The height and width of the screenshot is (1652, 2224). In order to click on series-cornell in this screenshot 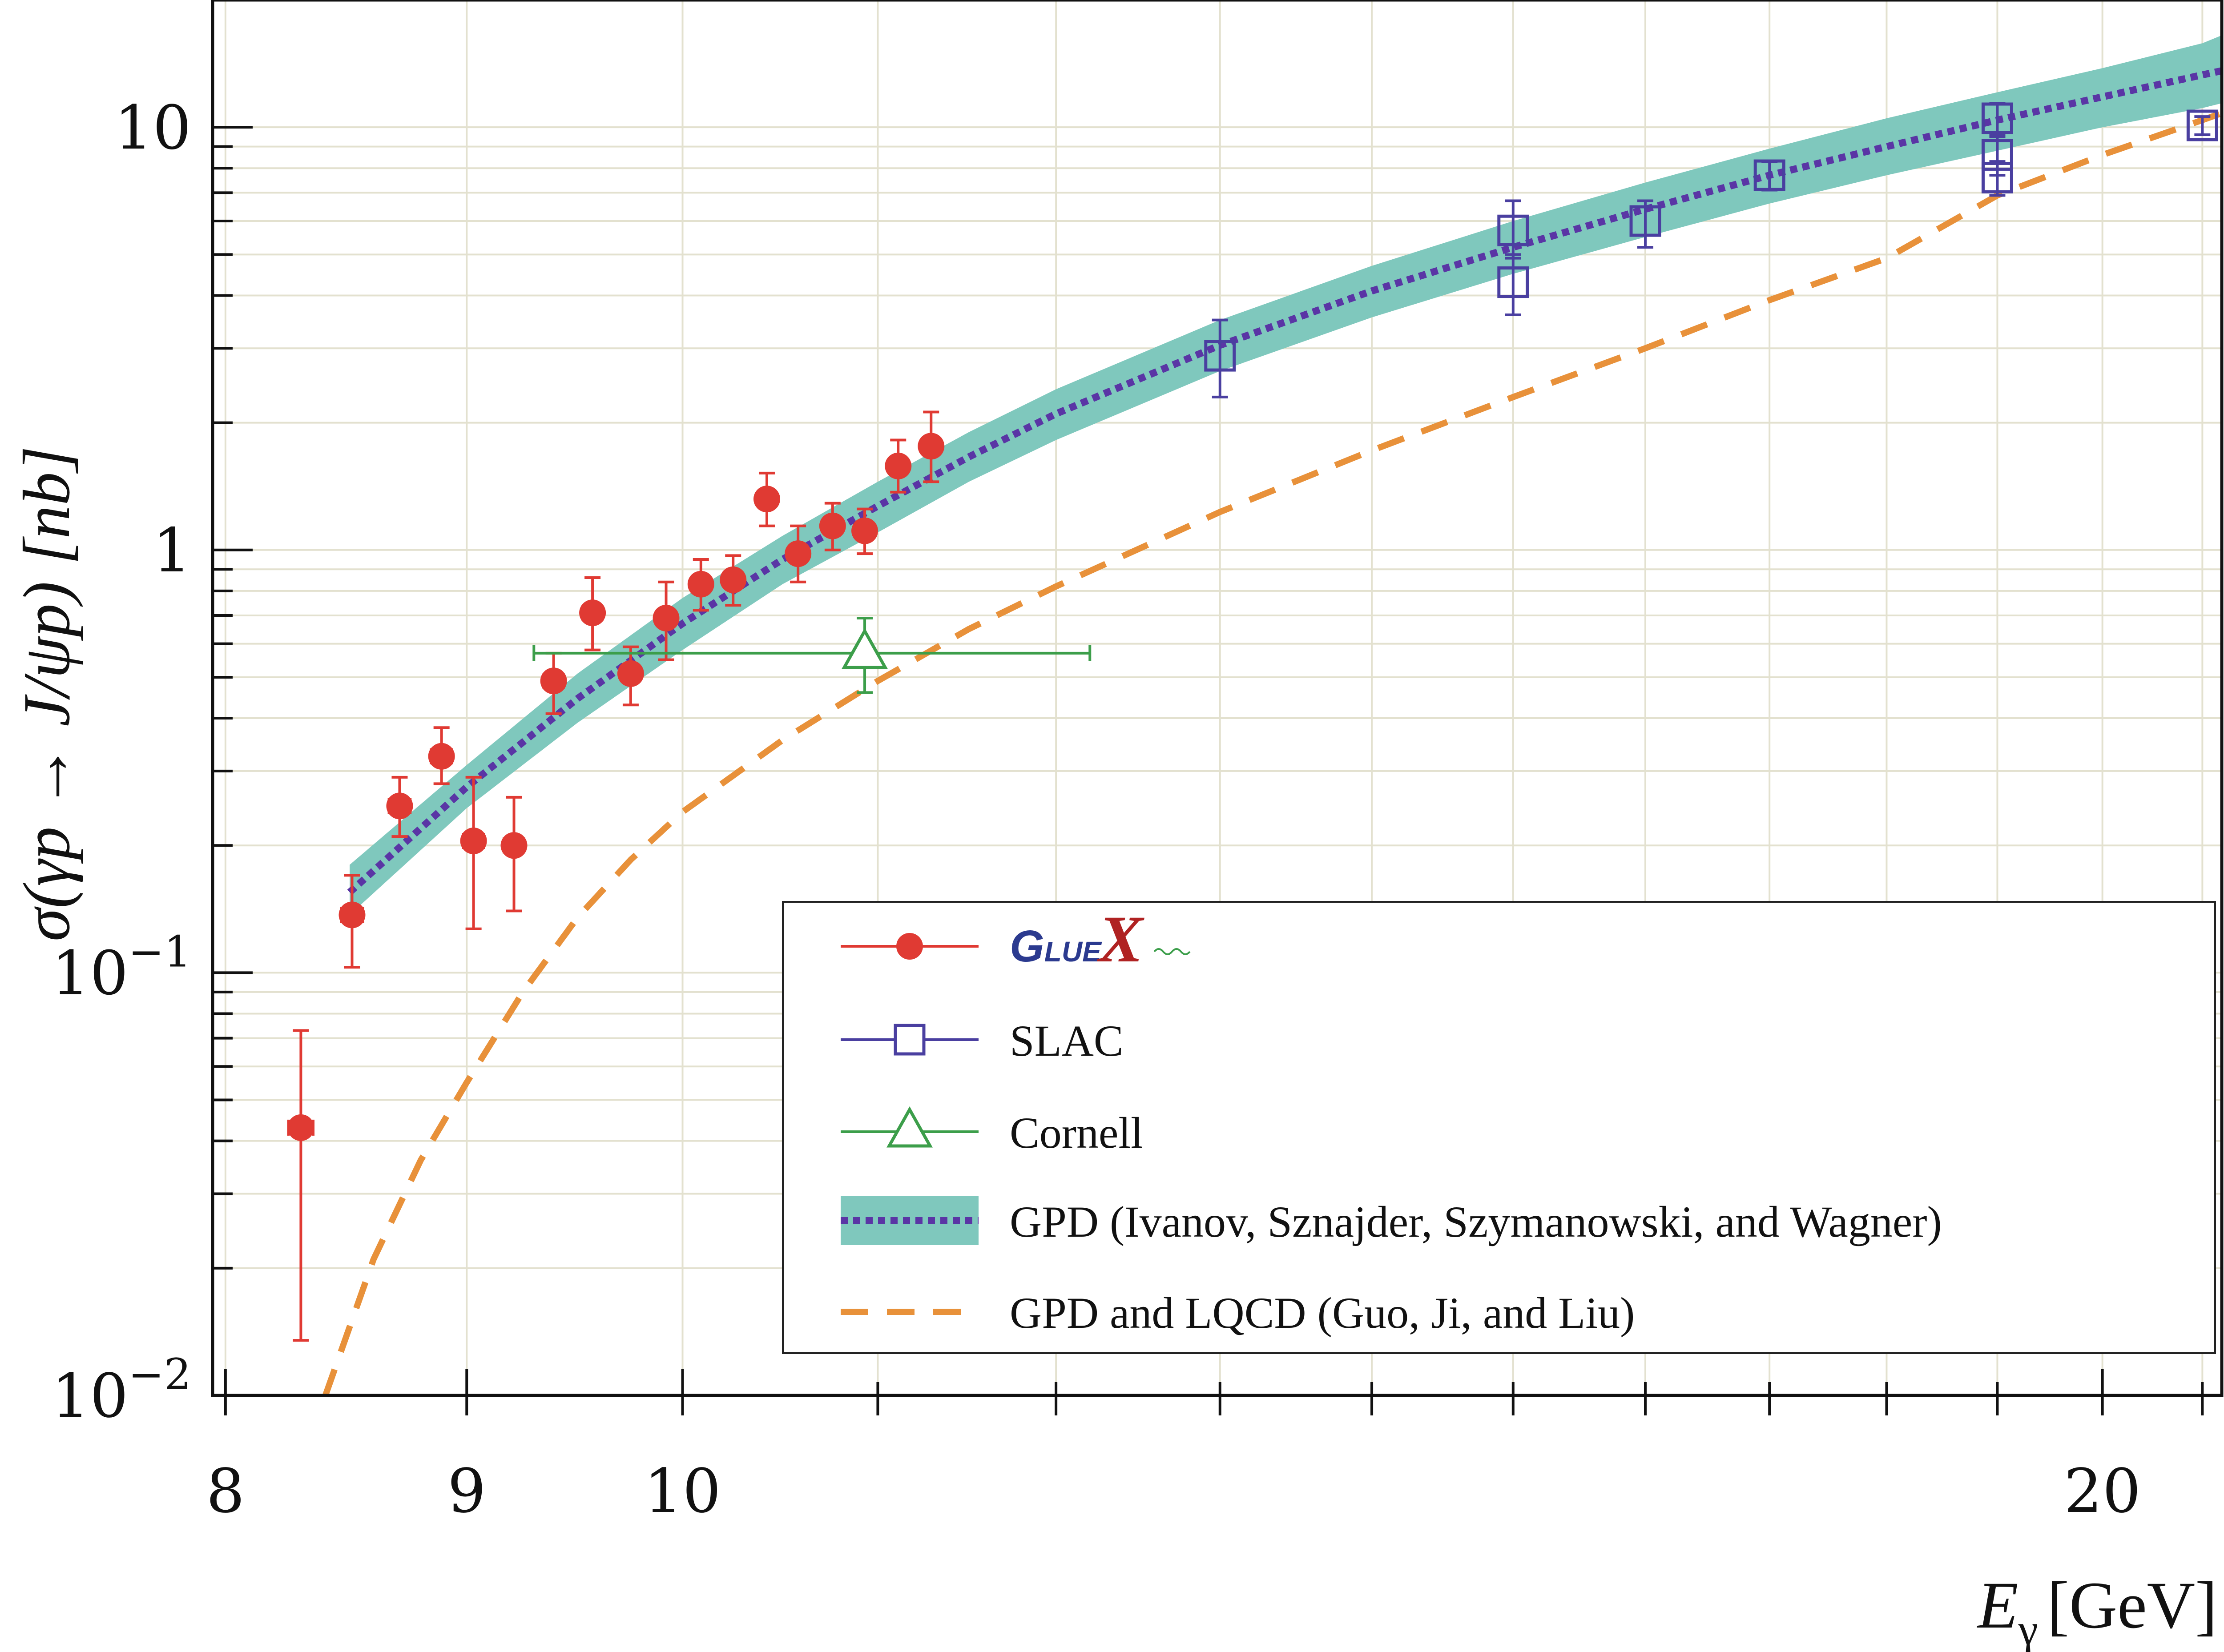, I will do `click(812, 655)`.